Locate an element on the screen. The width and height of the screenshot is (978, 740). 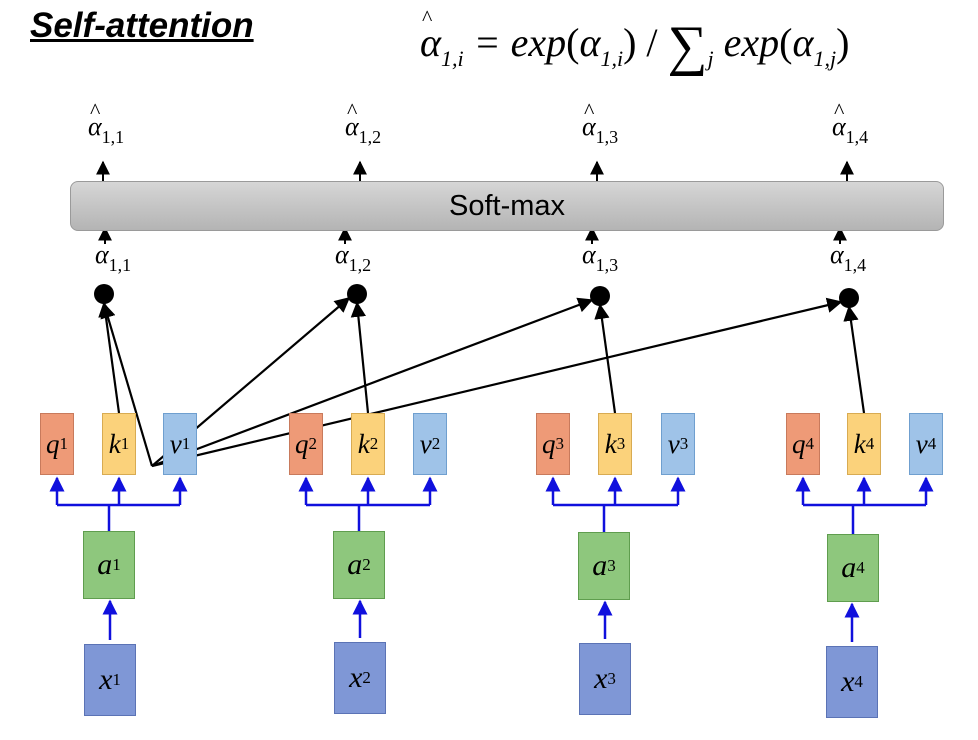
formula-slash: / is located at coordinates (652, 42).